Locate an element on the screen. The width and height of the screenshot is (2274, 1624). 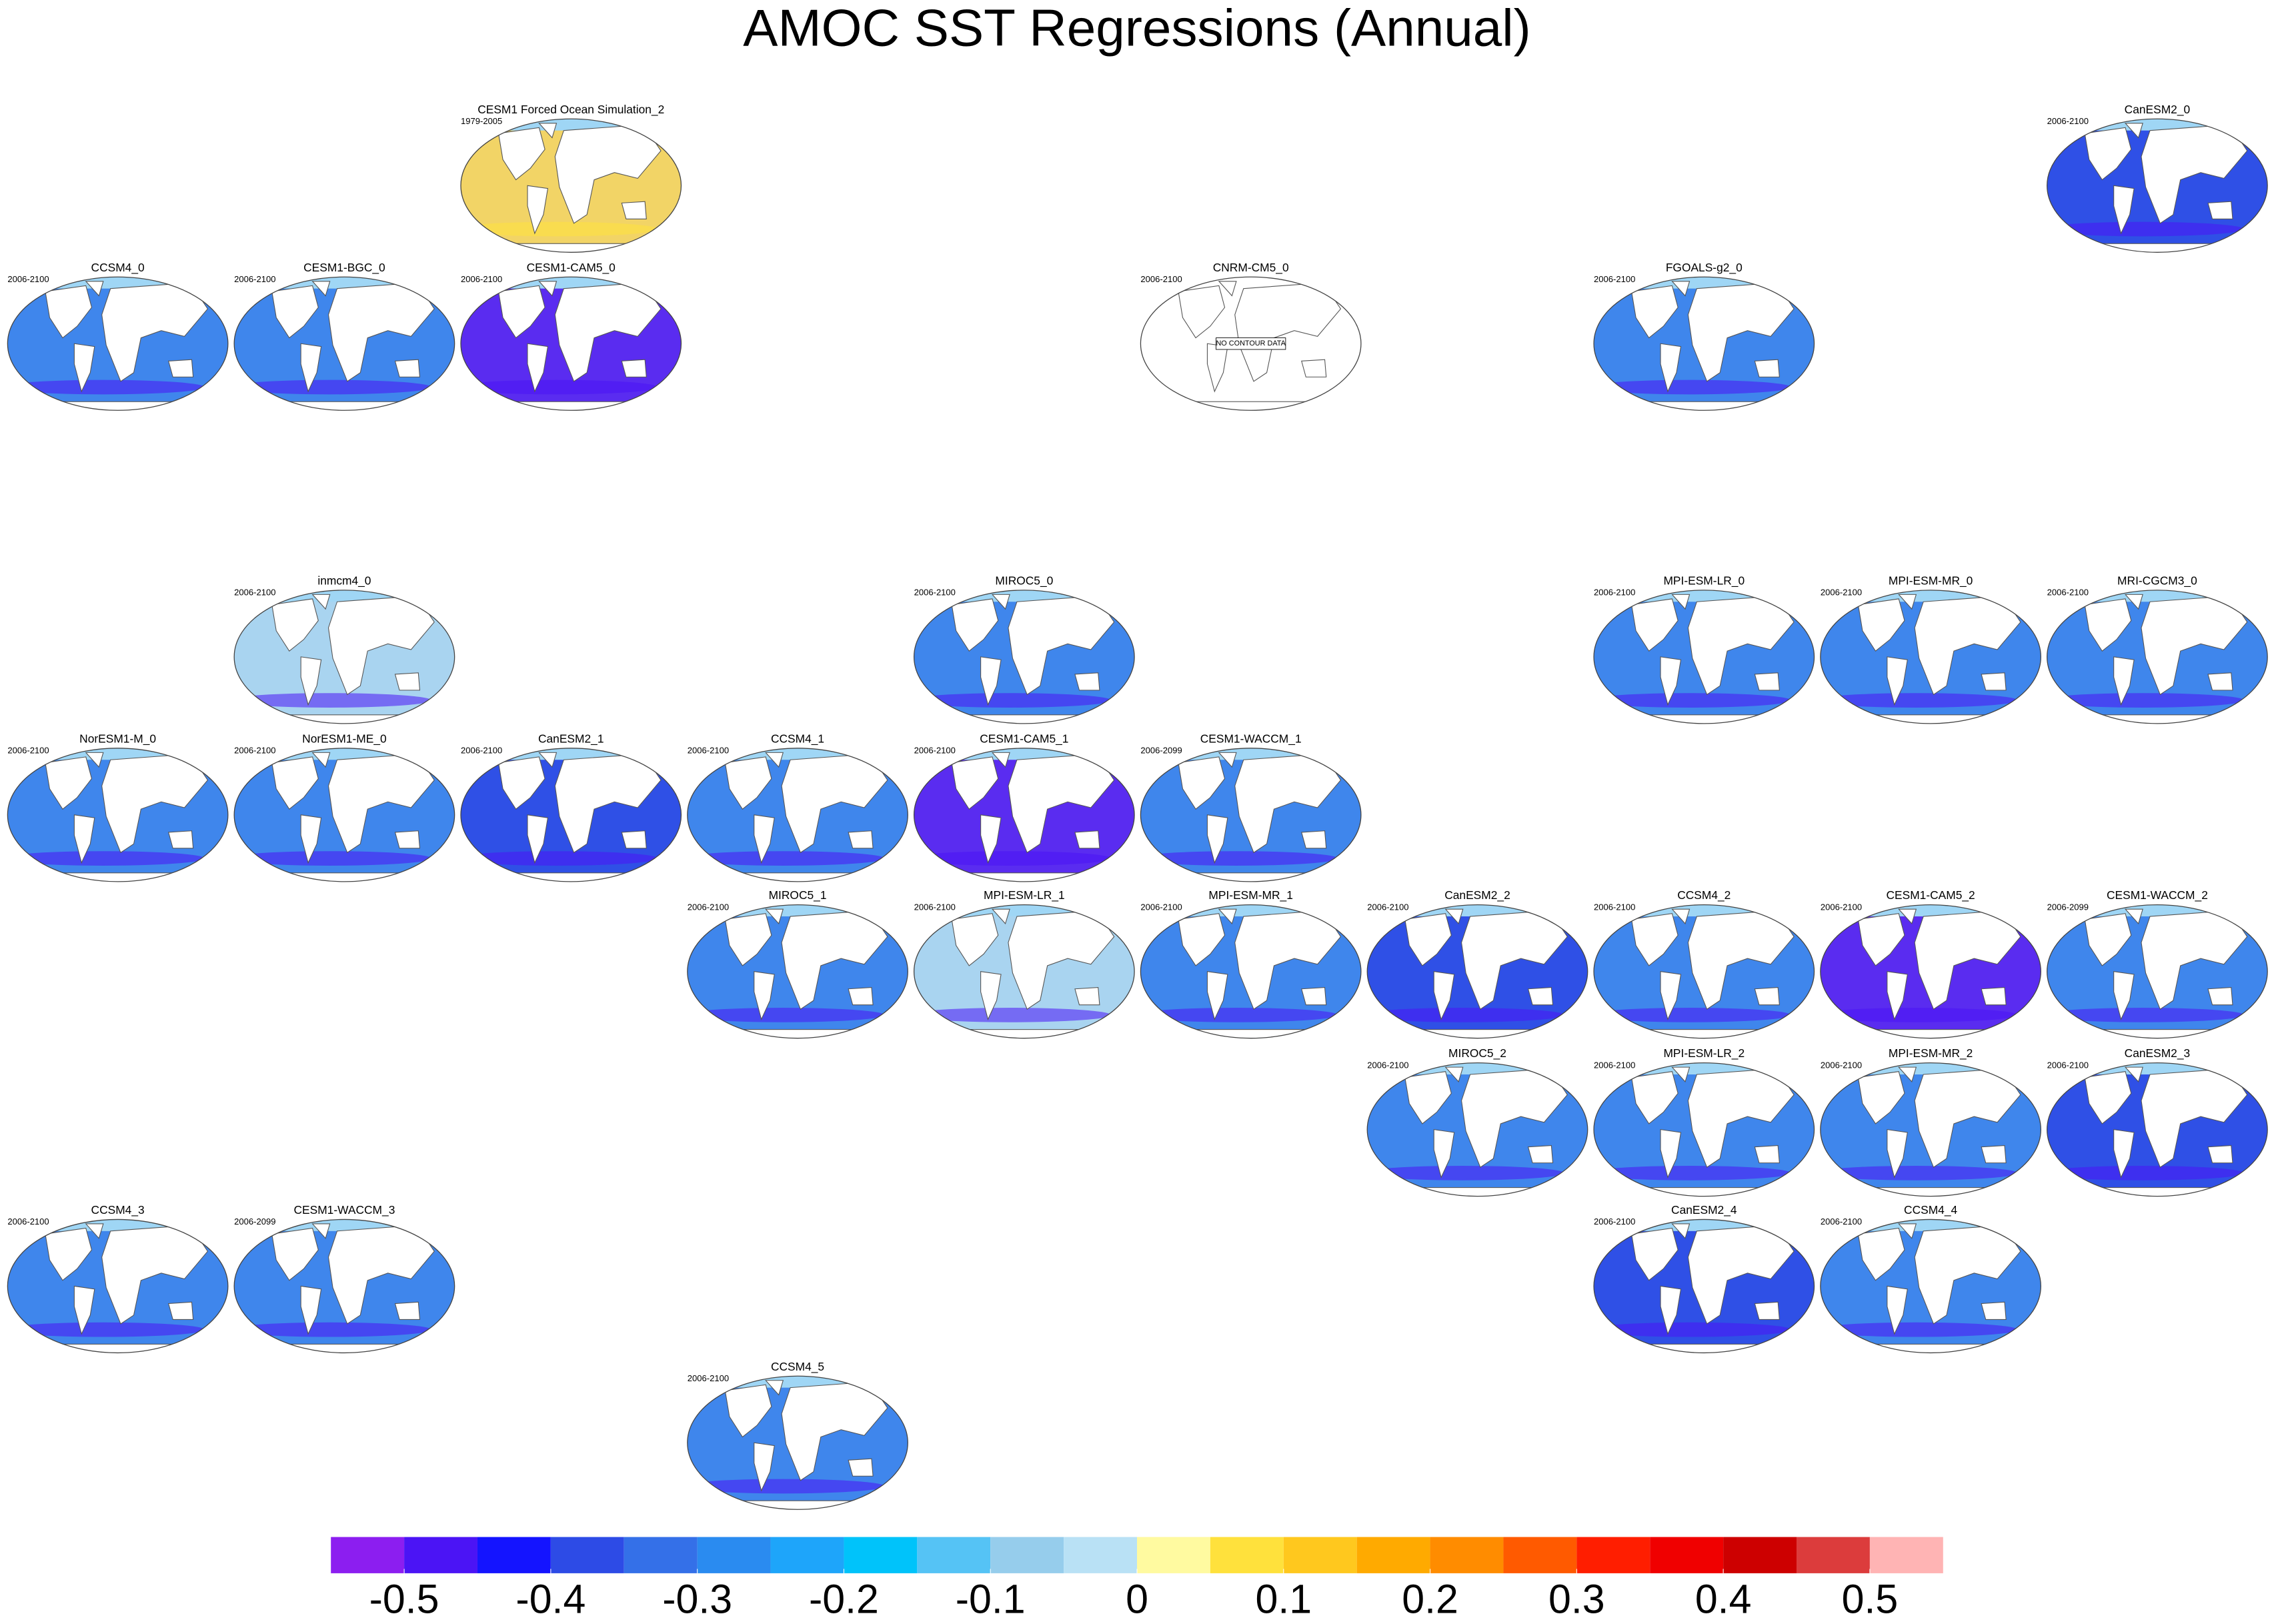
map-panel: CCSM4_1 2006-2100 is located at coordinates (797, 807).